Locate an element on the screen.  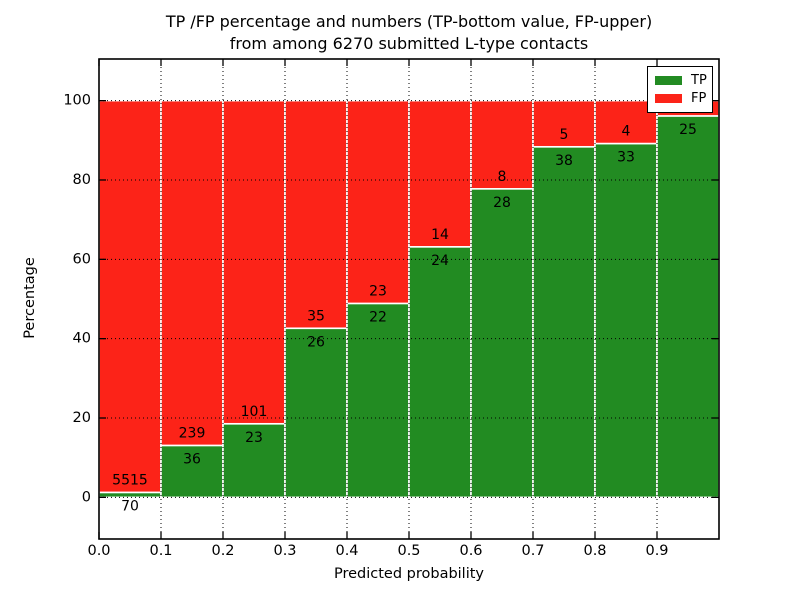
x-tick-label: 0.1 is located at coordinates (160, 551).